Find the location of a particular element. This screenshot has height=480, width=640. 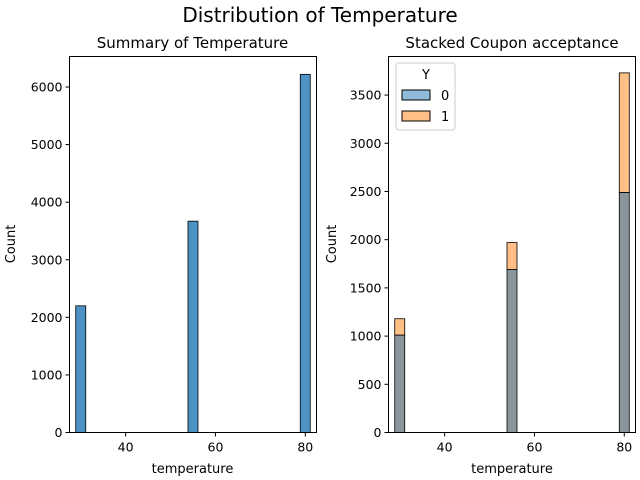

chart-right-xlabel: temperature is located at coordinates (512, 469).